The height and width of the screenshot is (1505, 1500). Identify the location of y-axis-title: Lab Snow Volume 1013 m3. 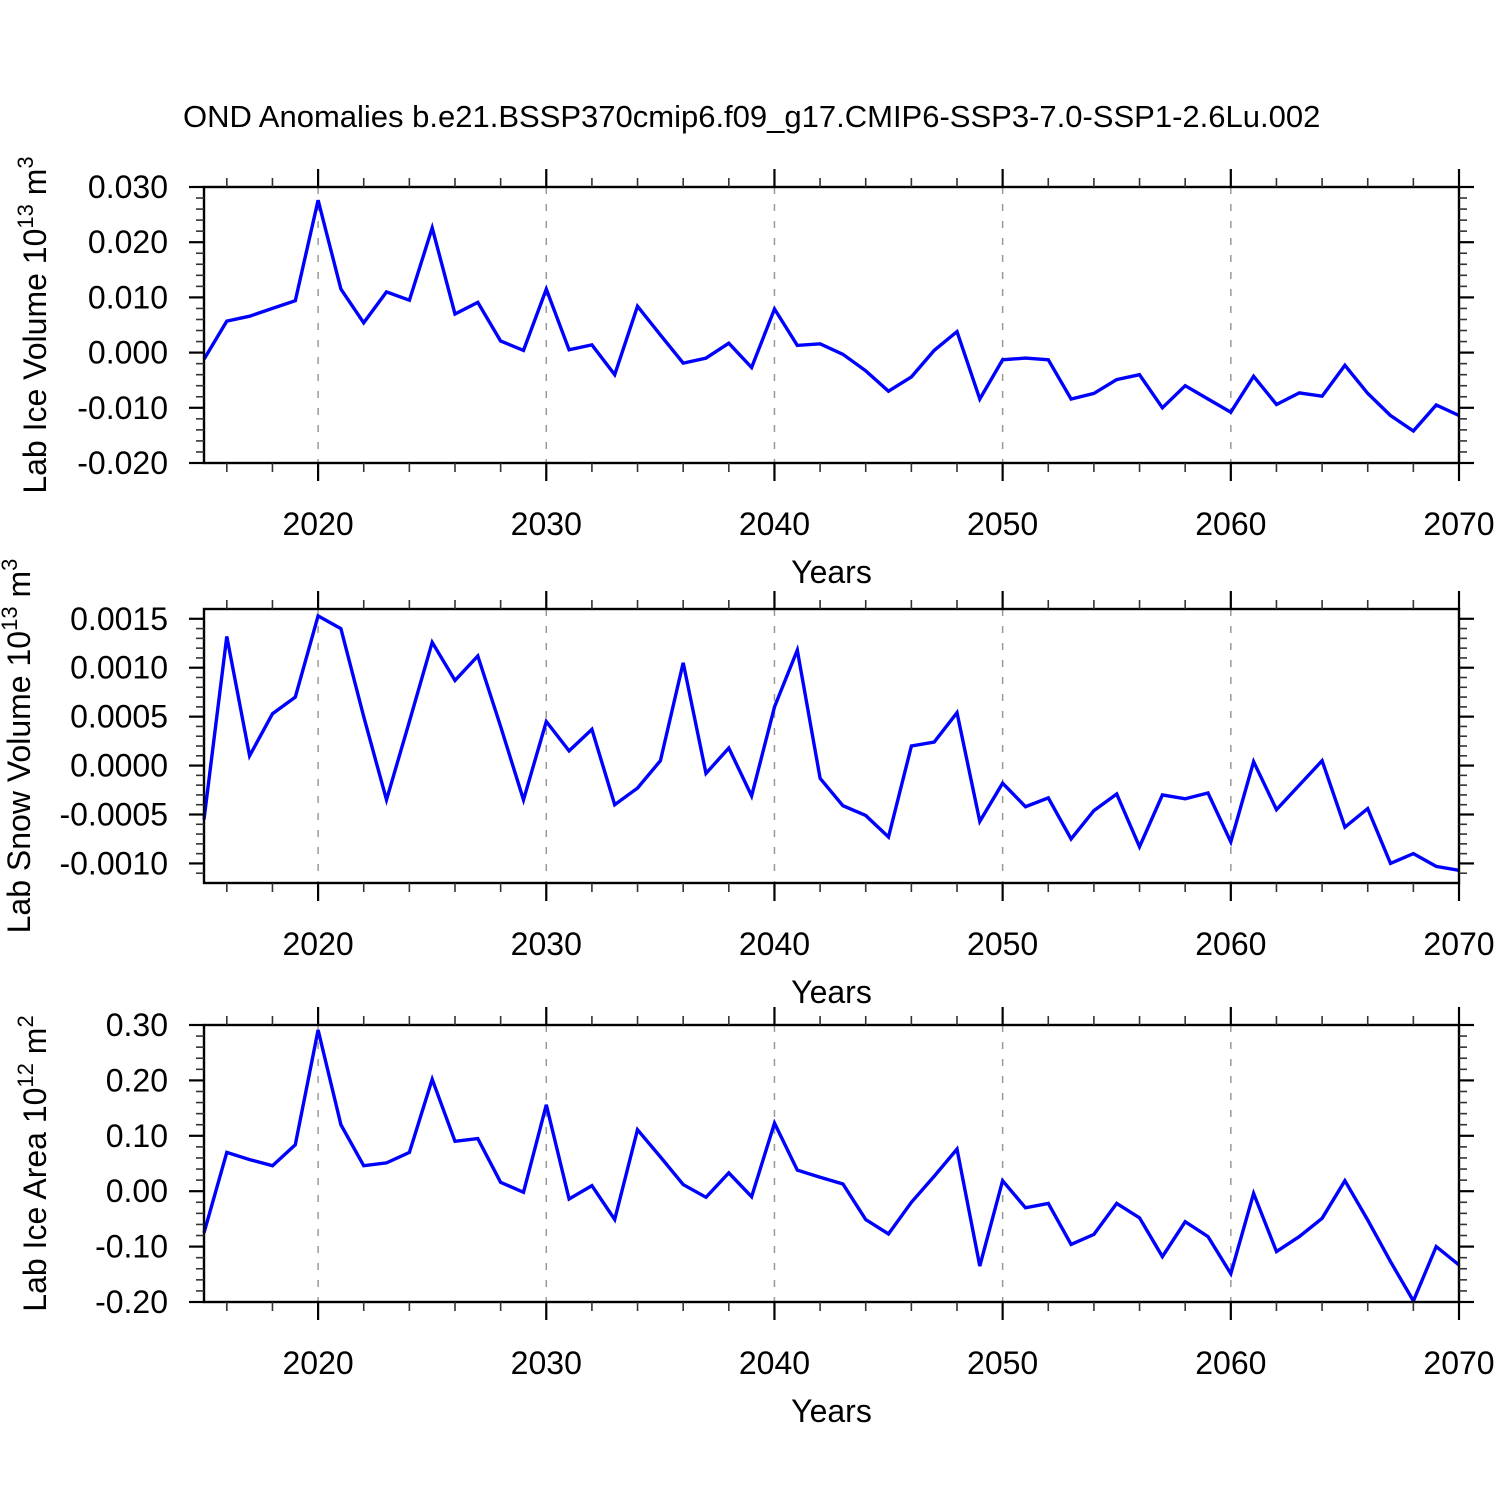
(18, 746).